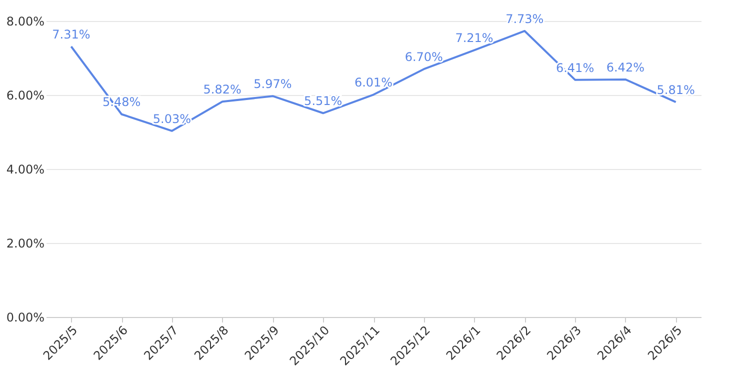 This screenshot has width=750, height=377. What do you see at coordinates (25, 169) in the screenshot?
I see `y-tick-label: 4.00%` at bounding box center [25, 169].